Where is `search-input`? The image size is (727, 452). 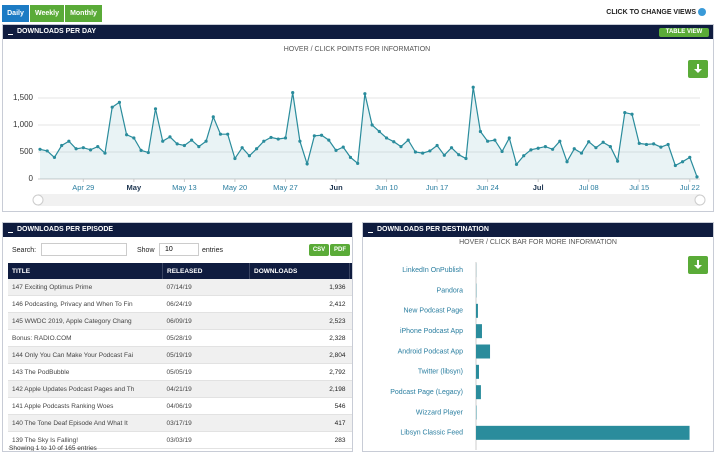
search-input is located at coordinates (84, 249).